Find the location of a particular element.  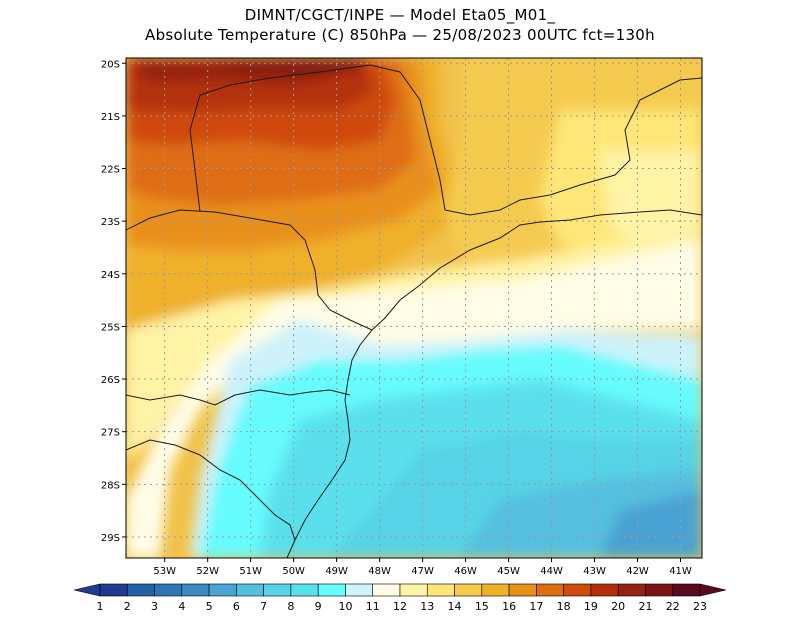

colorbar-label: 19 is located at coordinates (591, 606).